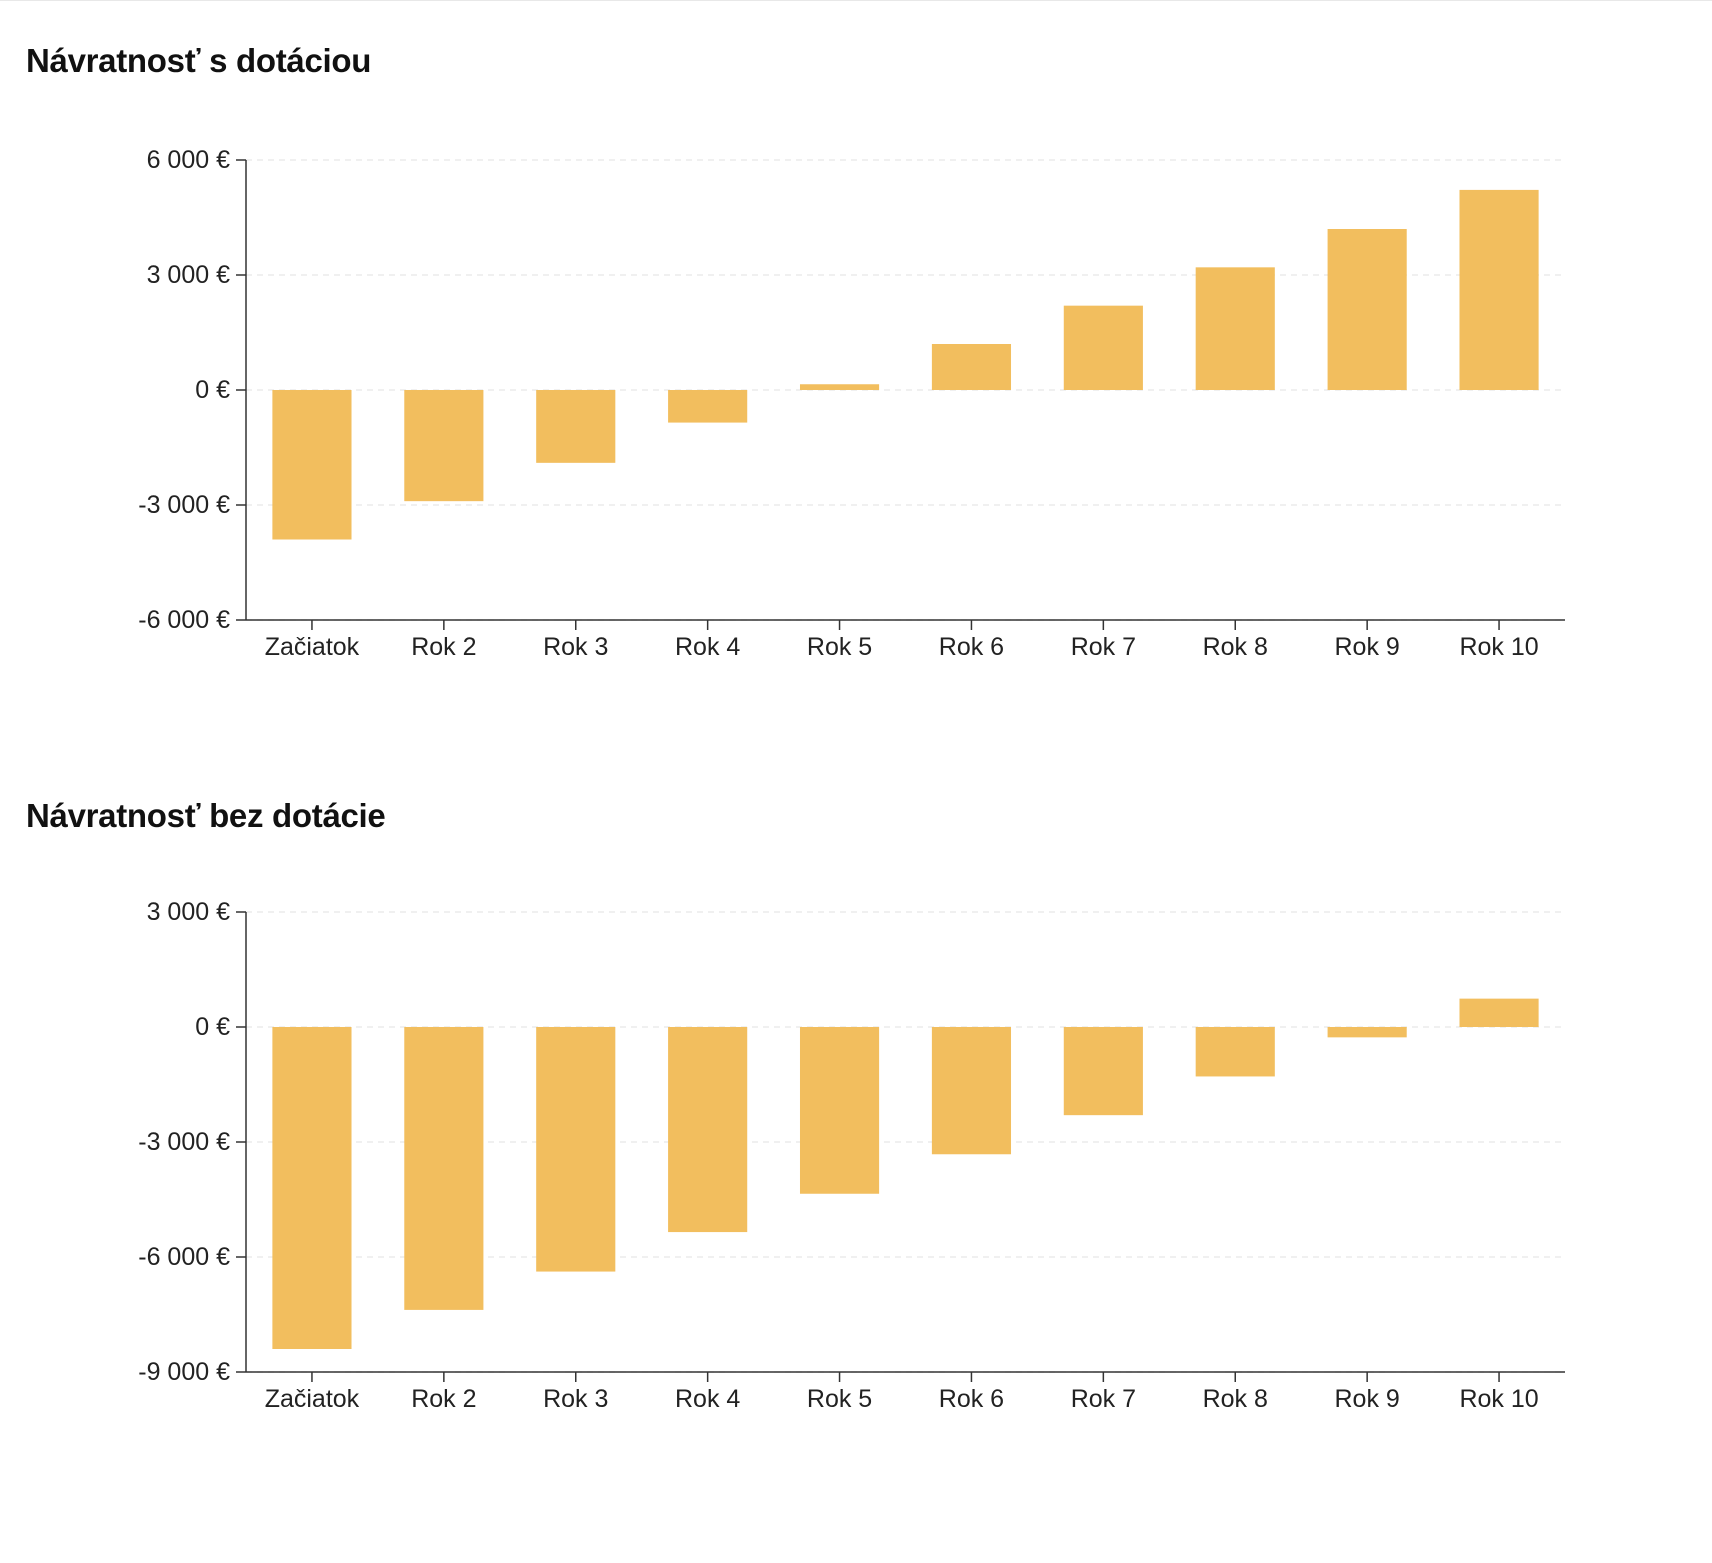 The width and height of the screenshot is (1712, 1563). What do you see at coordinates (206, 815) in the screenshot?
I see `chart-title: Návratnosť bez dotácie` at bounding box center [206, 815].